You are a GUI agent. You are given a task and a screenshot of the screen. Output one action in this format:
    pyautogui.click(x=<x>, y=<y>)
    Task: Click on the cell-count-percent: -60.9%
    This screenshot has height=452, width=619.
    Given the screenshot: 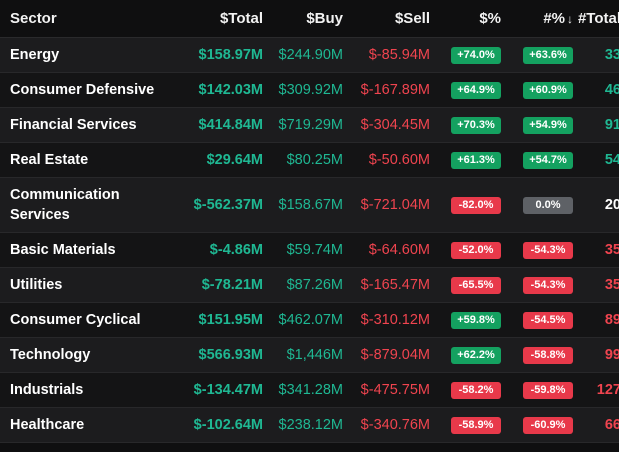 What is the action you would take?
    pyautogui.click(x=537, y=425)
    